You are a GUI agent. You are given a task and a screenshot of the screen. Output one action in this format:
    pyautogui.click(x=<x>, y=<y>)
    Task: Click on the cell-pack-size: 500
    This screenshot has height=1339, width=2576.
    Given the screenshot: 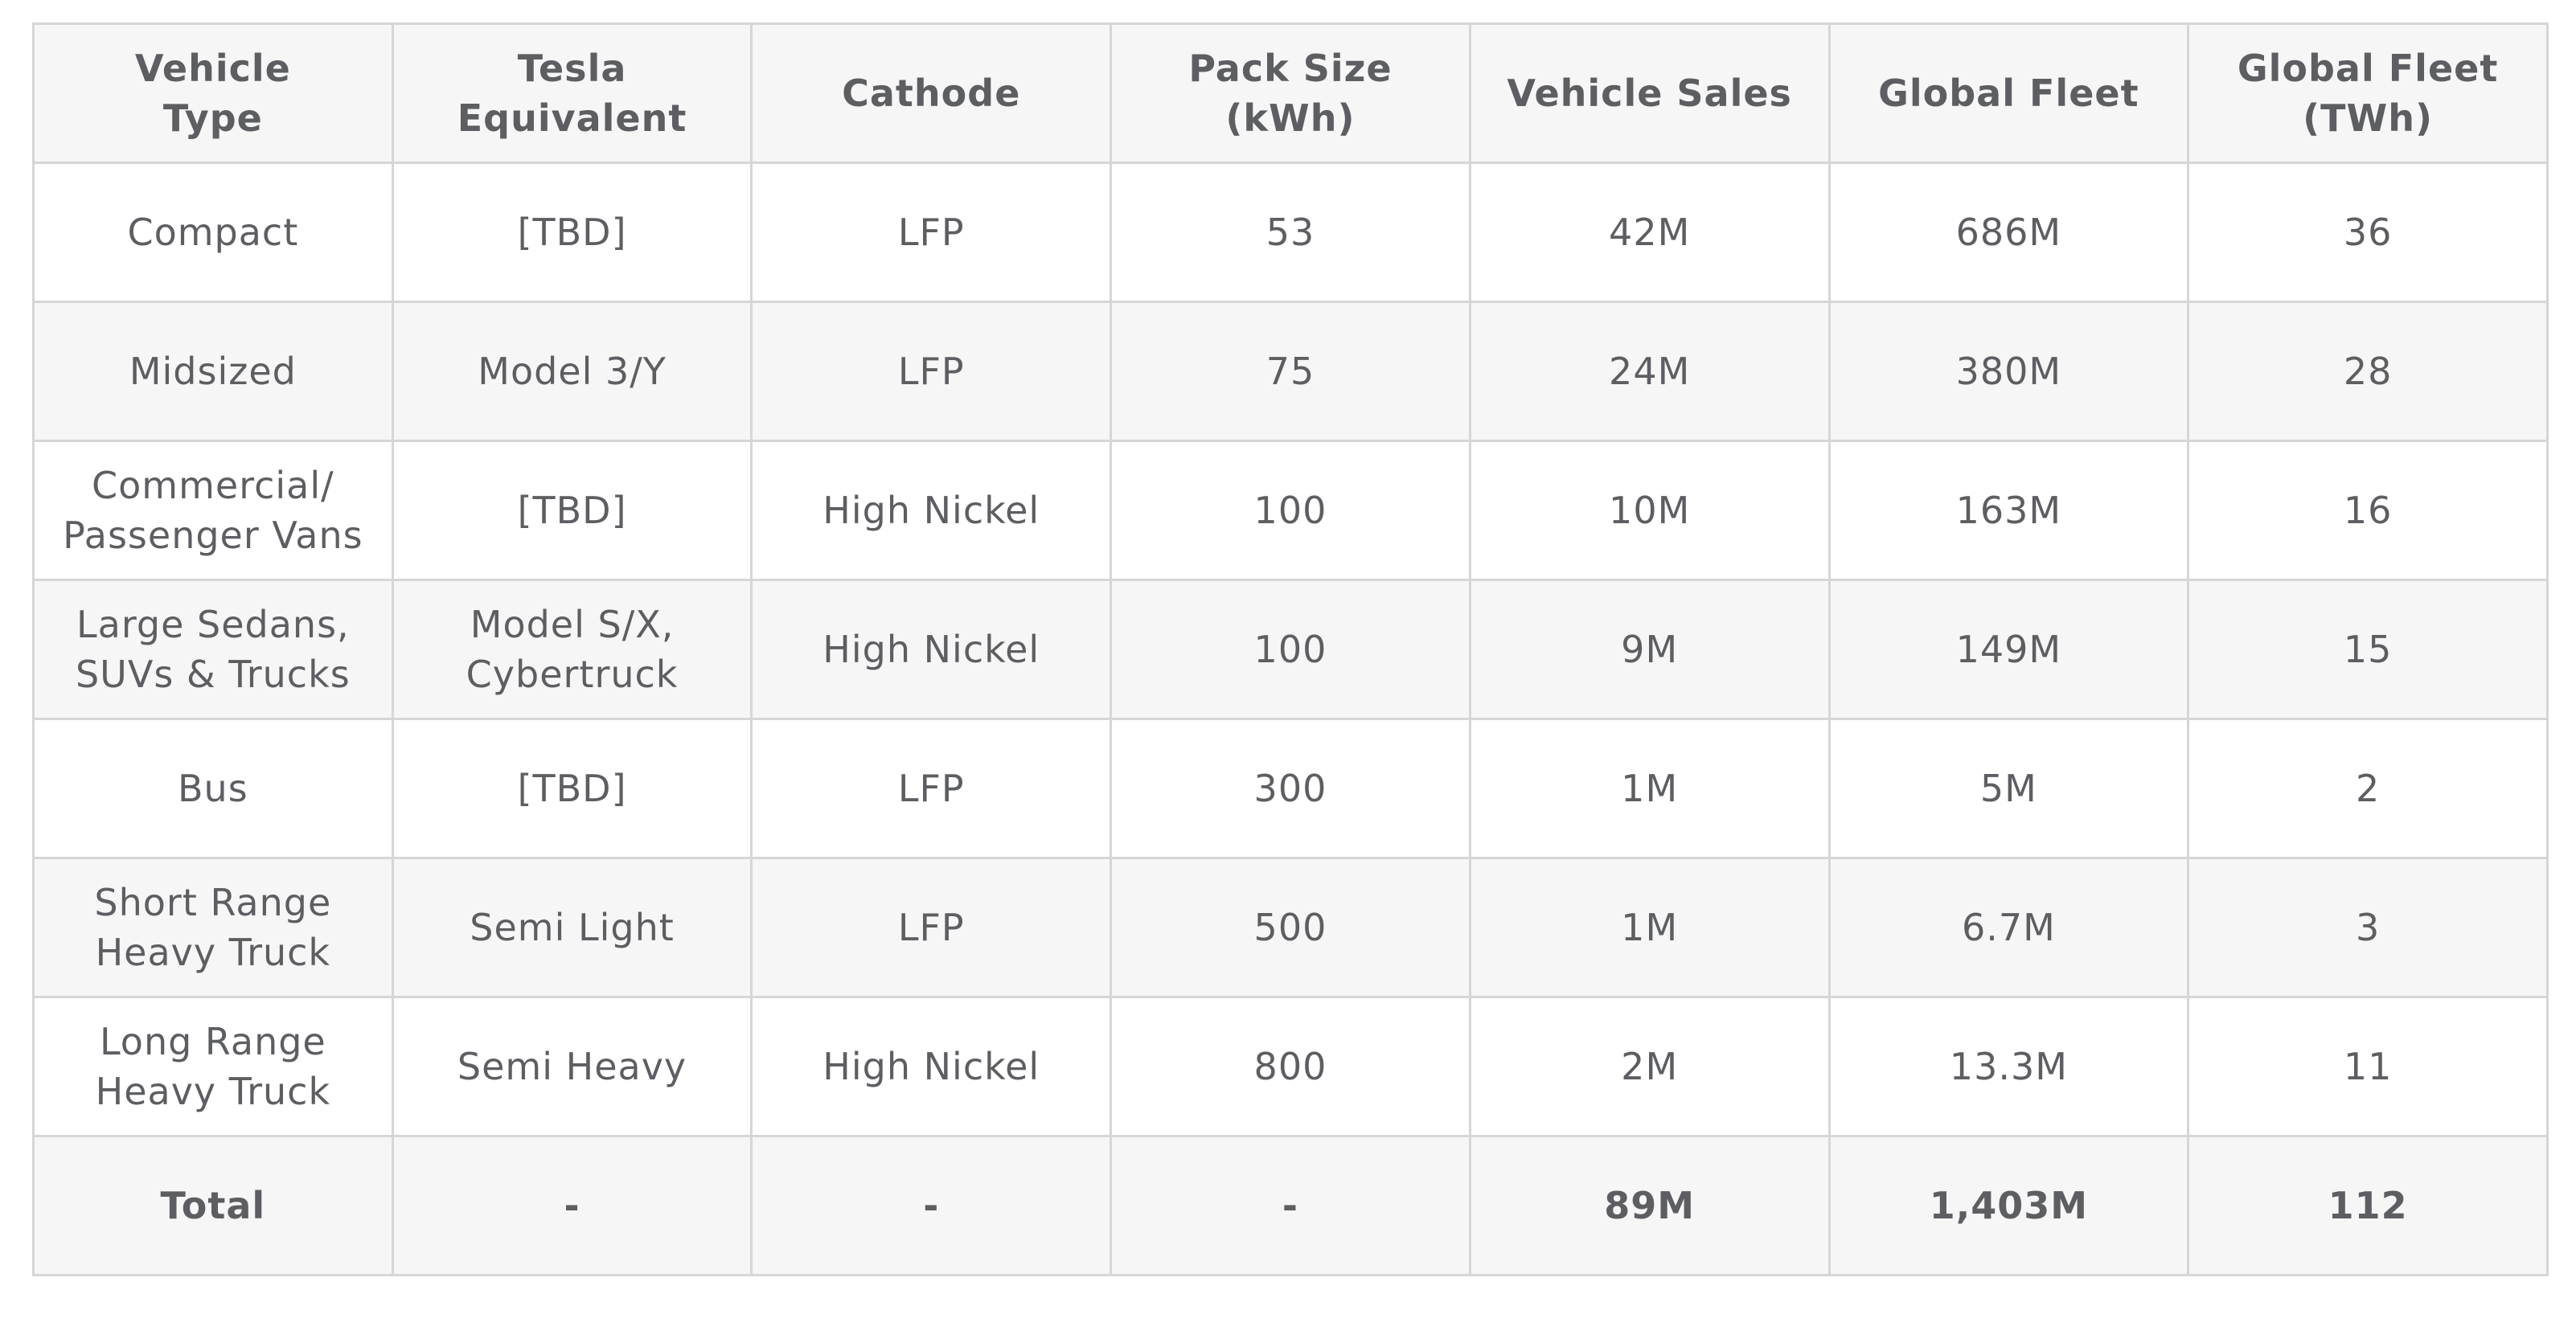 What is the action you would take?
    pyautogui.click(x=1291, y=927)
    